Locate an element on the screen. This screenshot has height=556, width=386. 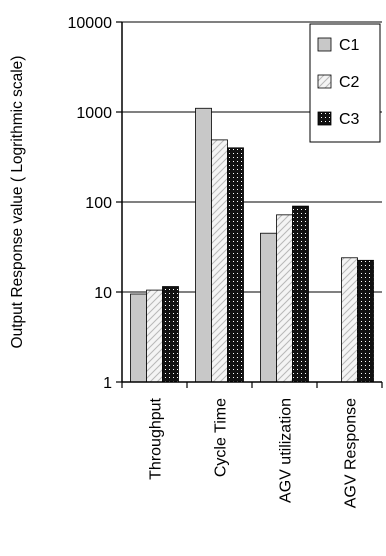
legend-swatch-c3 is located at coordinates (324, 118).